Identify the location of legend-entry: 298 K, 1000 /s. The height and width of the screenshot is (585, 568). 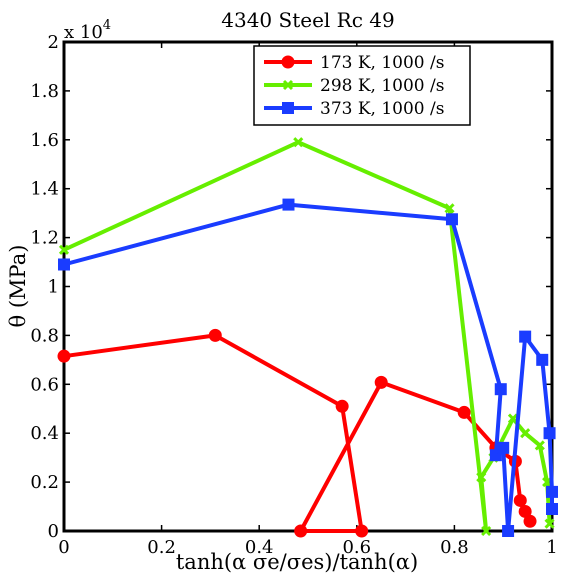
(354, 86).